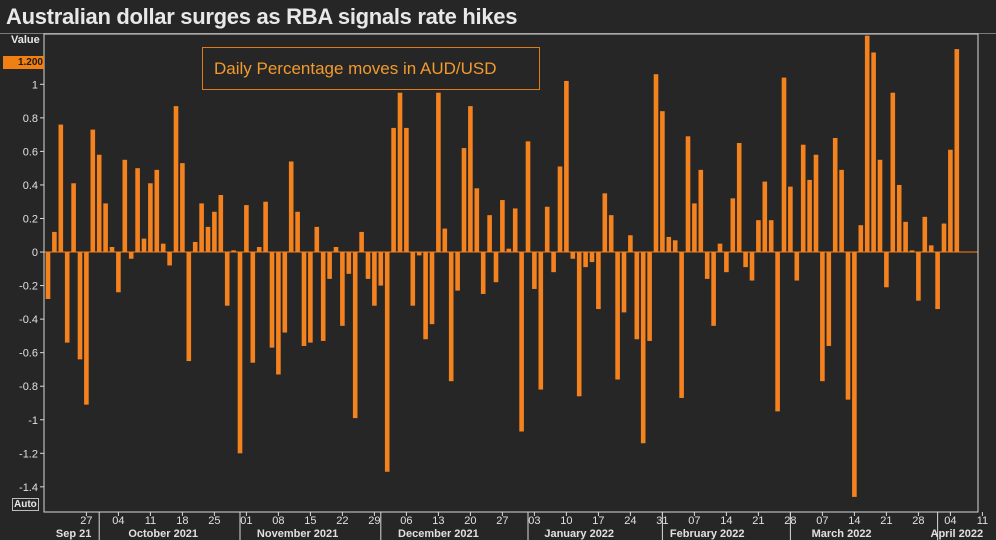 The width and height of the screenshot is (996, 540). I want to click on x-tick-label: 25, so click(214, 521).